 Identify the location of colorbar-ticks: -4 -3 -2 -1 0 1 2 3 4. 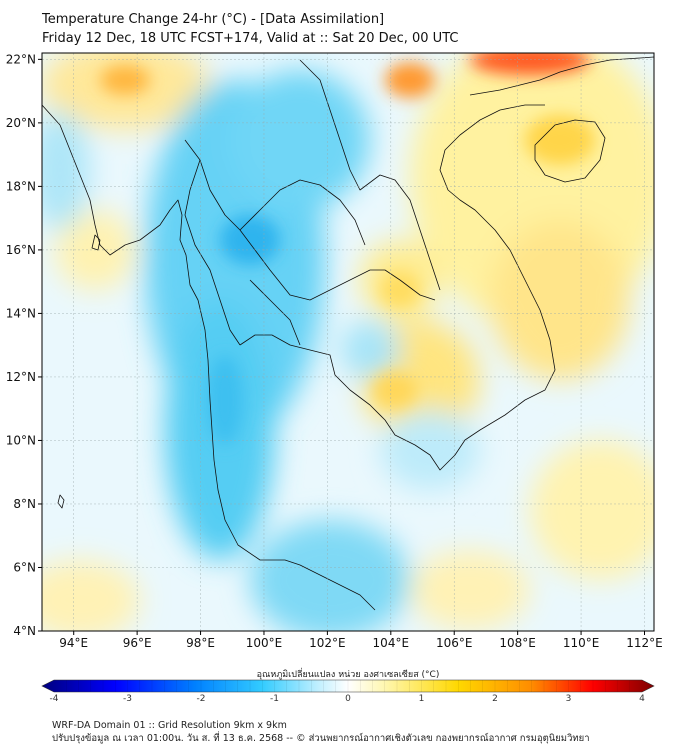
(348, 699).